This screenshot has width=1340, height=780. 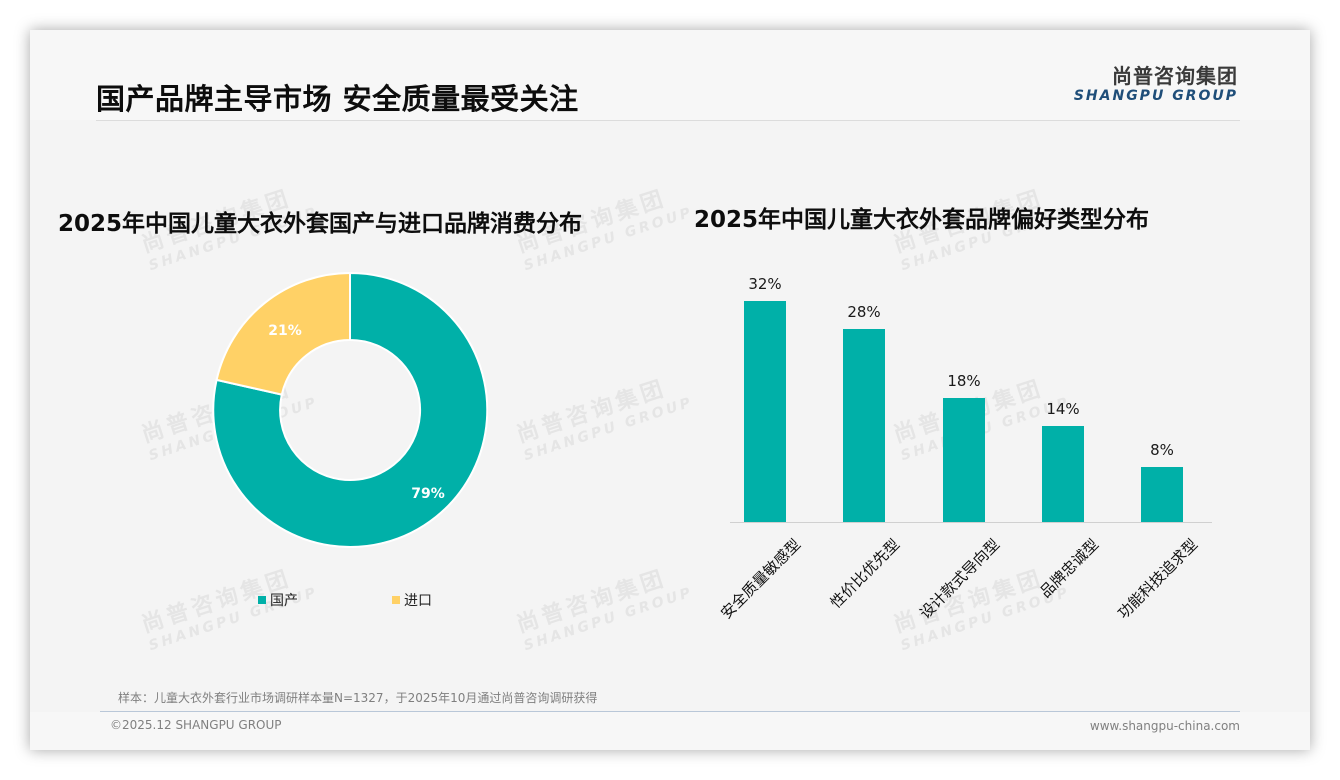 I want to click on bar-group: 14%, so click(x=1063, y=392).